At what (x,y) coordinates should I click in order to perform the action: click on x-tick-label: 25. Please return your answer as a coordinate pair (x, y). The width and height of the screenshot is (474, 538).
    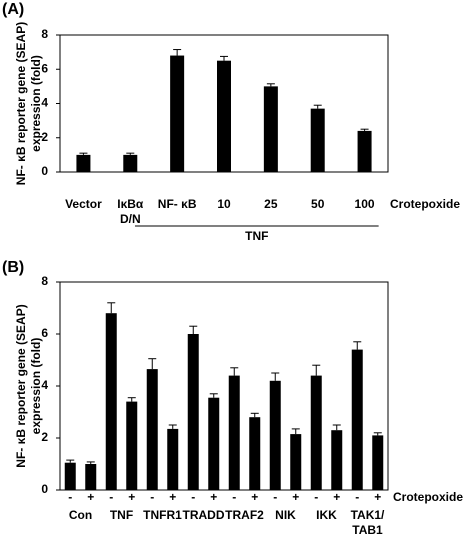
    Looking at the image, I should click on (271, 204).